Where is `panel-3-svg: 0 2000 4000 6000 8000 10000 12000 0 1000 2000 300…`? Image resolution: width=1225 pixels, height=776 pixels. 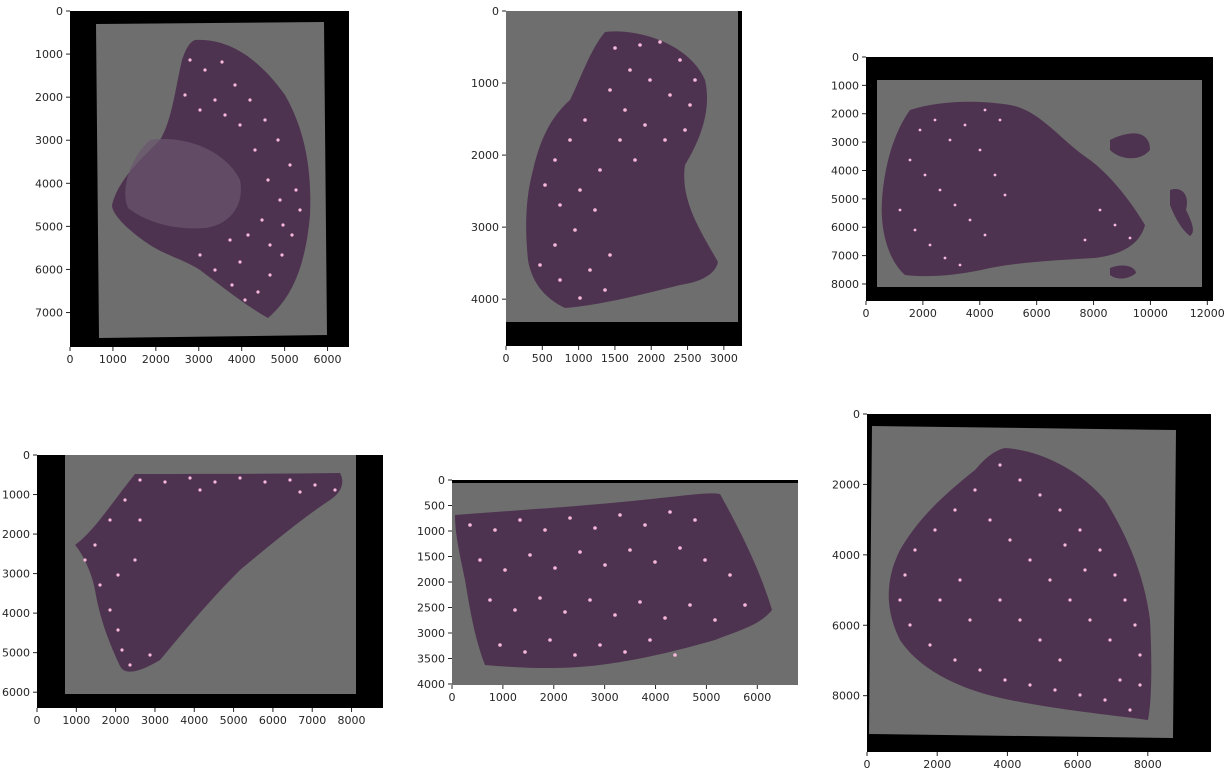
panel-3-svg: 0 2000 4000 6000 8000 10000 12000 0 1000 2000 300… is located at coordinates (1028, 185).